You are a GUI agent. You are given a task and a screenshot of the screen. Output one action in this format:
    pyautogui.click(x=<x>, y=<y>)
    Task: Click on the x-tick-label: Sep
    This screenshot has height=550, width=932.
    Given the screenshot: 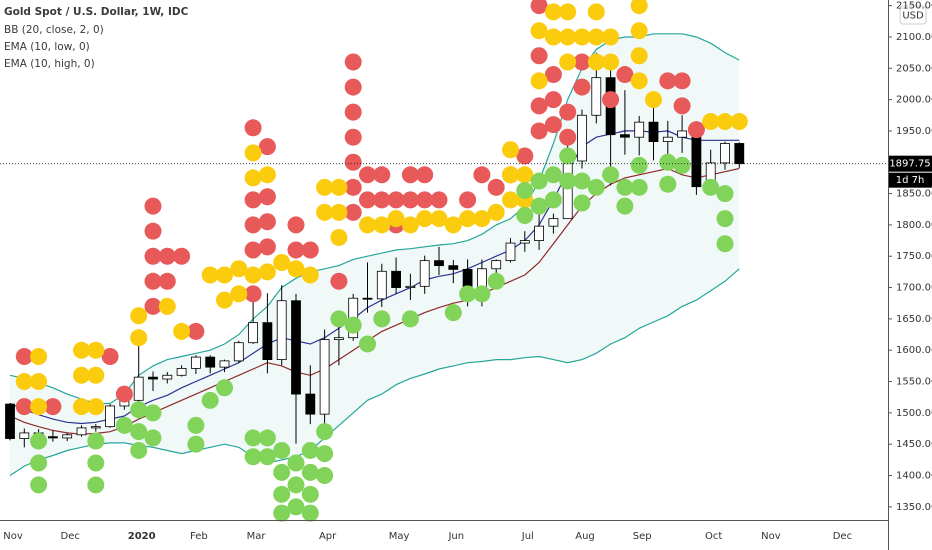 What is the action you would take?
    pyautogui.click(x=642, y=536)
    